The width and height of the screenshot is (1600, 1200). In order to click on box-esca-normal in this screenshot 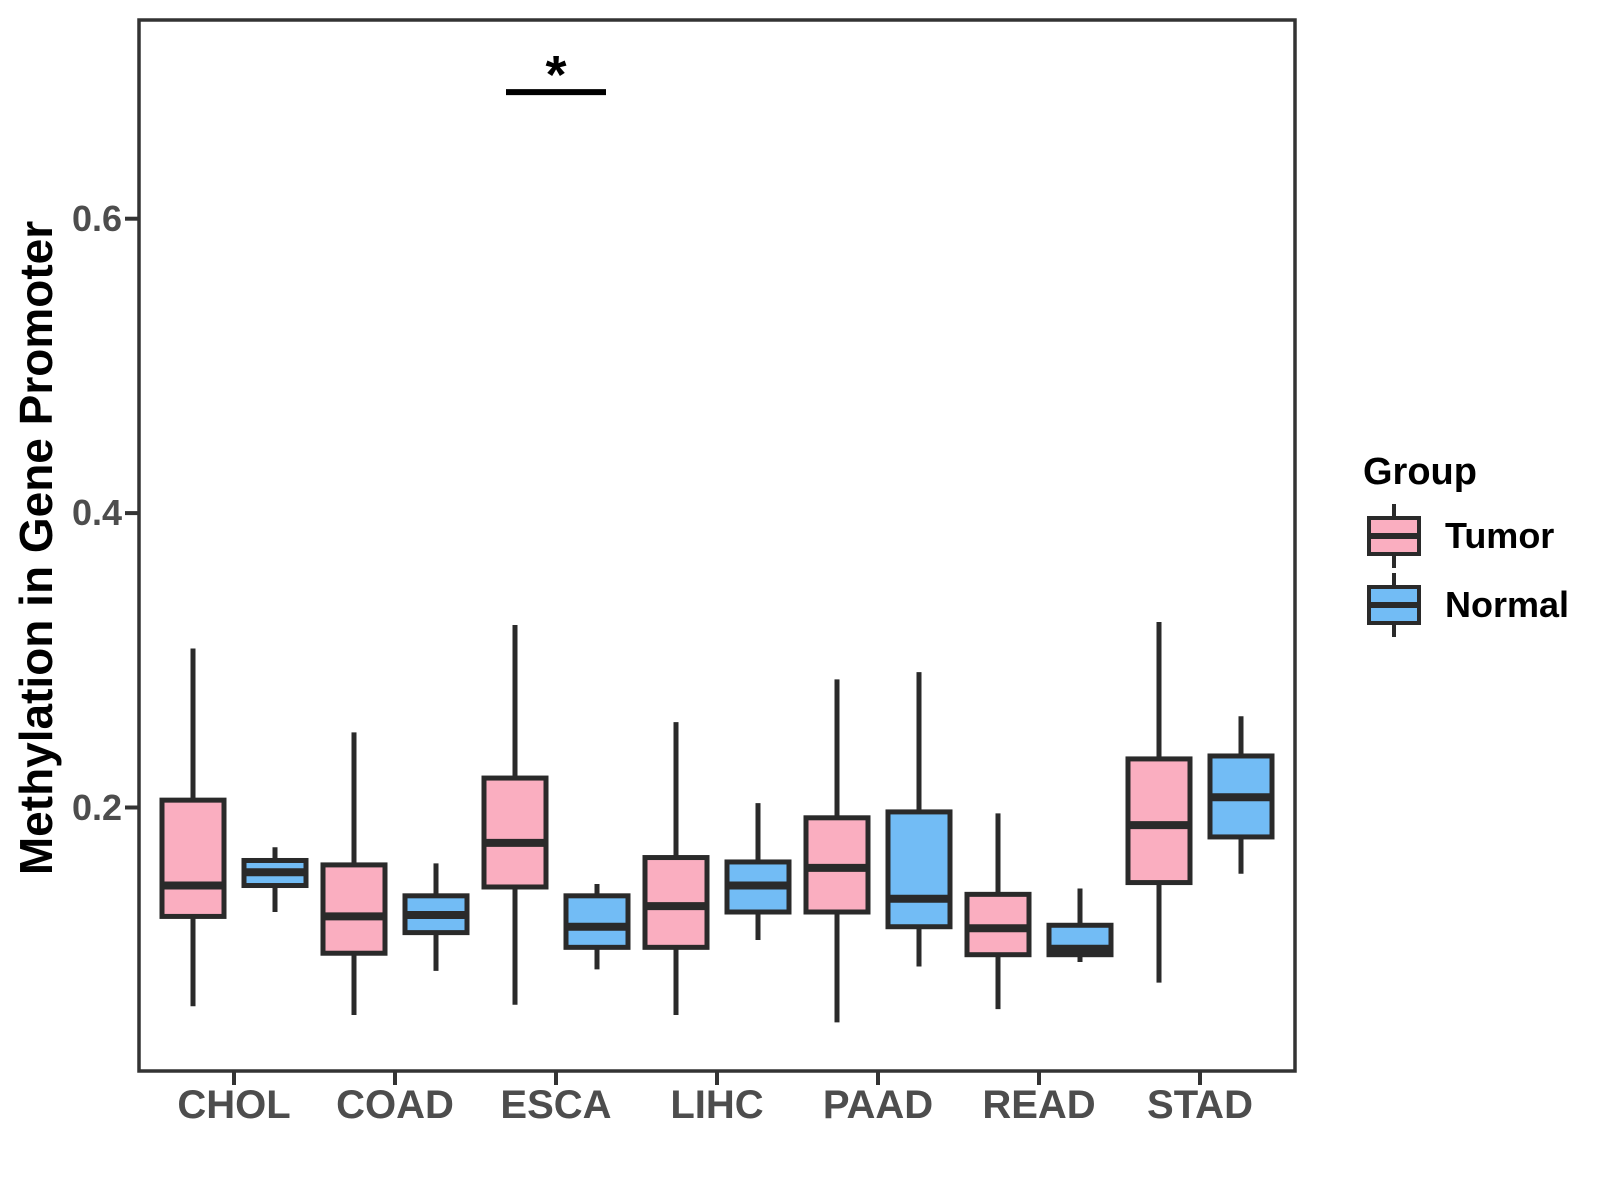, I will do `click(597, 921)`.